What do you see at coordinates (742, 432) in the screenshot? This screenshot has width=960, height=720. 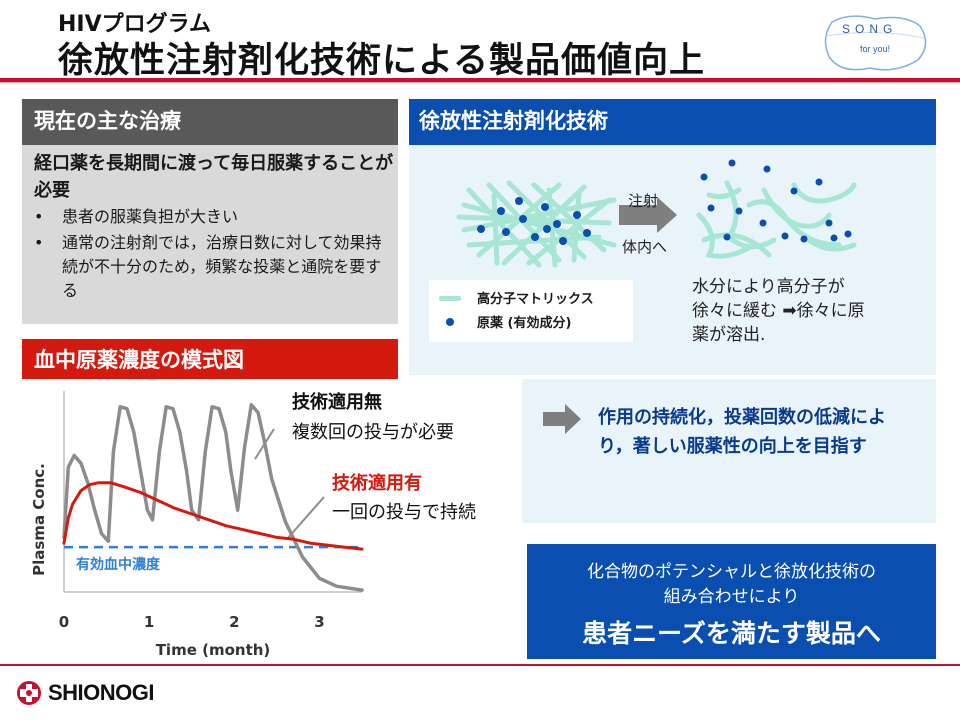 I see `effect-statement: 作用の持続化，投薬回数の低減により，著しい服薬性の向上を目指す` at bounding box center [742, 432].